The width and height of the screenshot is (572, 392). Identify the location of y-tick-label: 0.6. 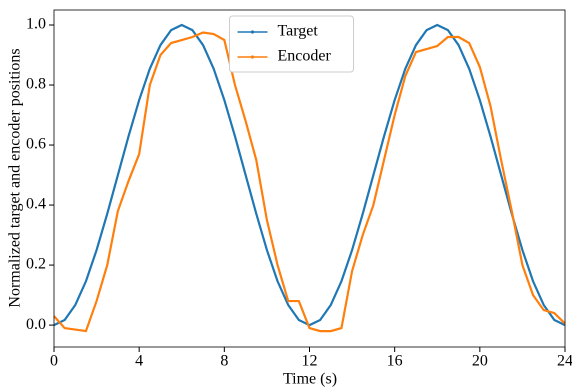
(36, 144).